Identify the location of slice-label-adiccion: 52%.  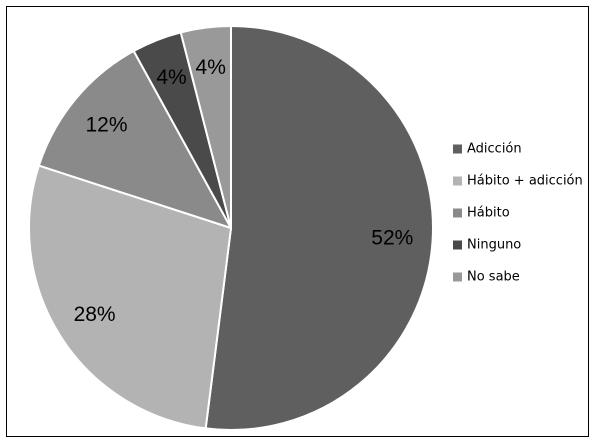
(392, 238).